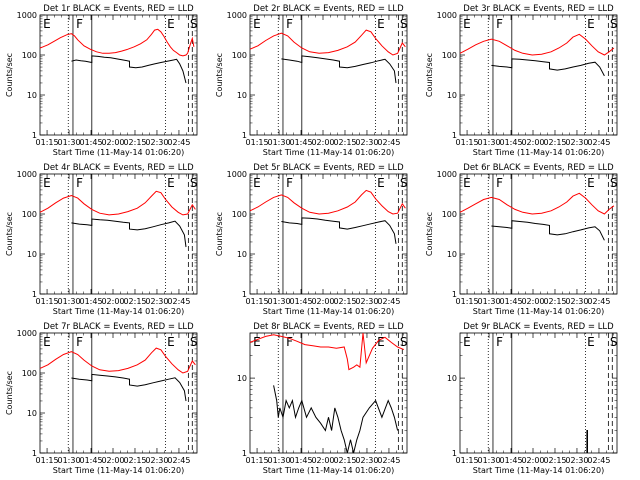  Describe the element at coordinates (118, 327) in the screenshot. I see `panel-title: Det 7r BLACK = Events, RED = LLD` at that location.